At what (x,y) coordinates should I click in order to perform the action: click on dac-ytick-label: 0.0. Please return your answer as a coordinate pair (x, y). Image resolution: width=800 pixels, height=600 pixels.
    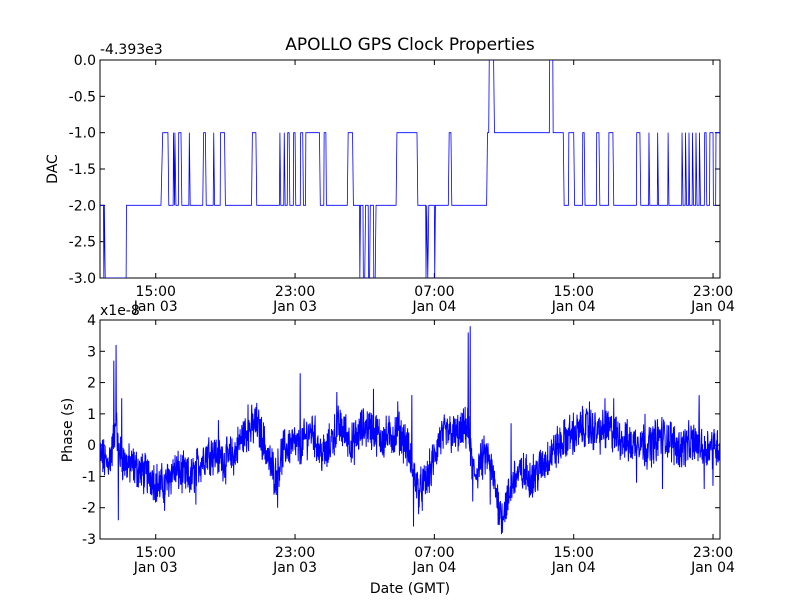
    Looking at the image, I should click on (85, 61).